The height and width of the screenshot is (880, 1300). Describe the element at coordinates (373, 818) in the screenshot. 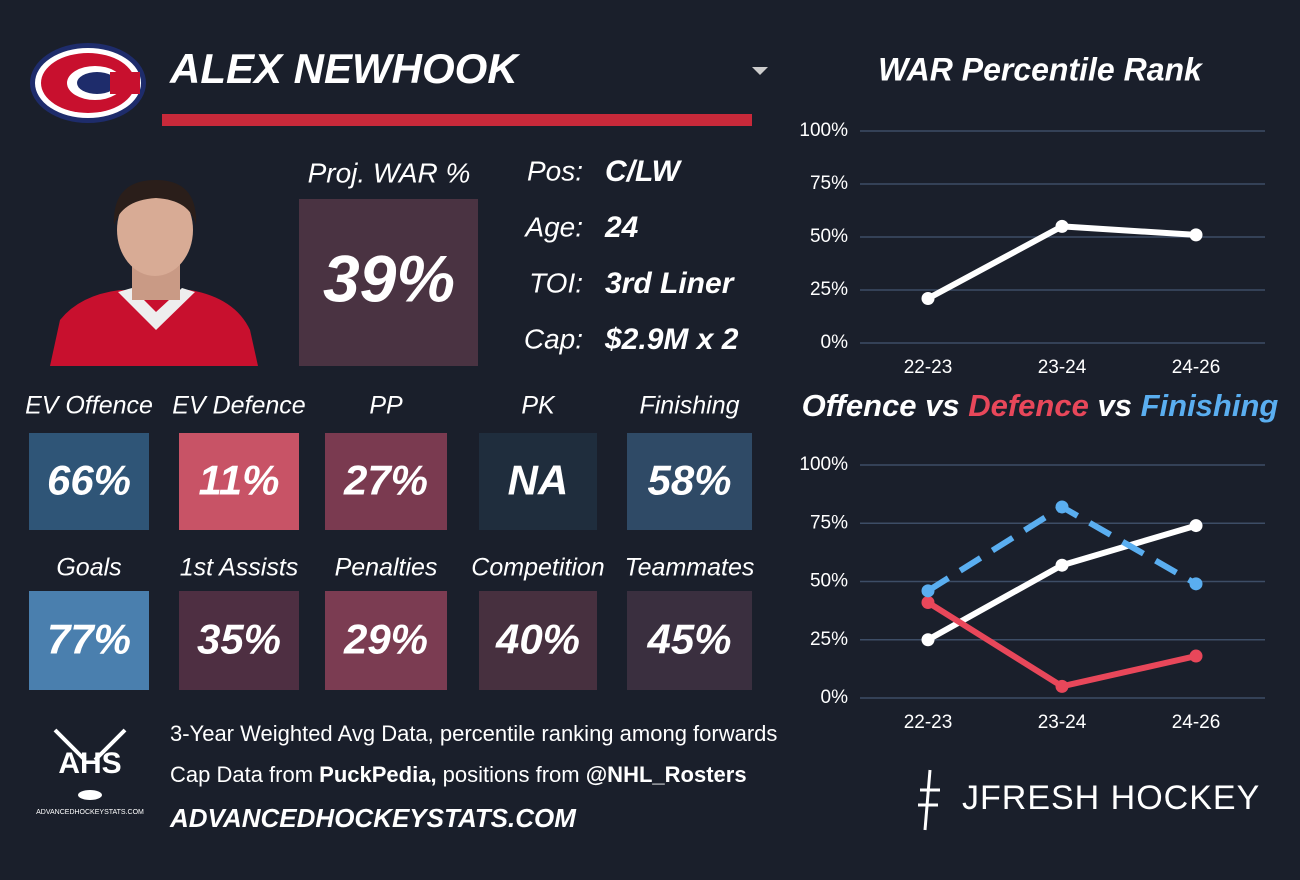

I see `website: ADVANCEDHOCKEYSTATS.COM` at that location.